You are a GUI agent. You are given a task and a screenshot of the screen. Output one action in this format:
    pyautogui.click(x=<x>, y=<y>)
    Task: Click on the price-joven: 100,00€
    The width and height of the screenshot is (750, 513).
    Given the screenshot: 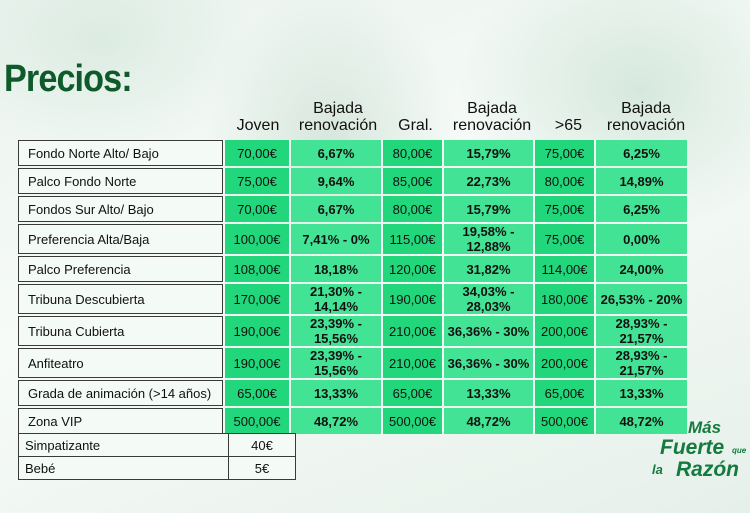 What is the action you would take?
    pyautogui.click(x=256, y=239)
    